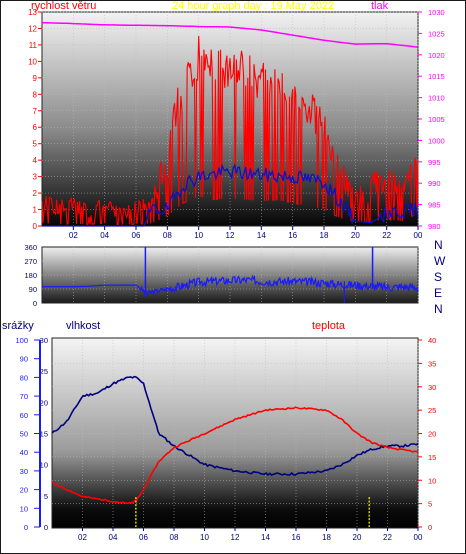 The image size is (466, 554). I want to click on wind-axis-tick: 7, so click(35, 111).